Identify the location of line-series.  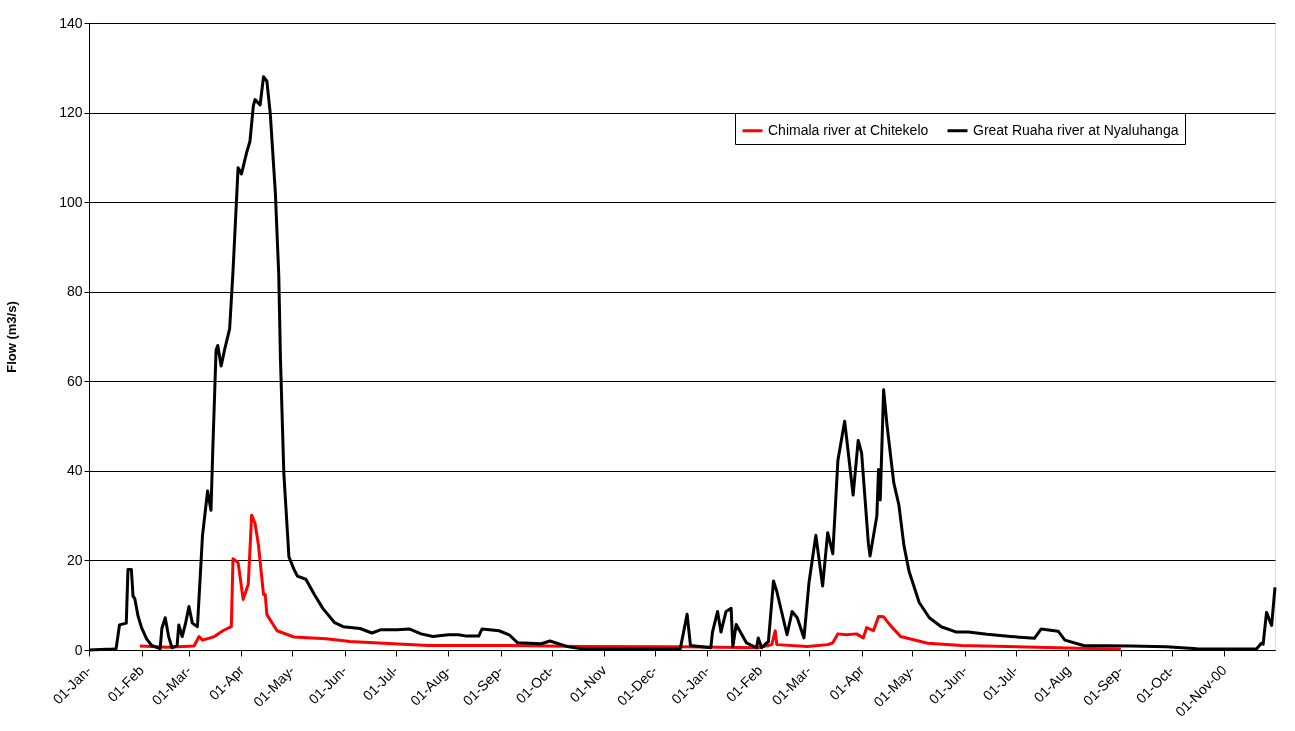
(630, 582).